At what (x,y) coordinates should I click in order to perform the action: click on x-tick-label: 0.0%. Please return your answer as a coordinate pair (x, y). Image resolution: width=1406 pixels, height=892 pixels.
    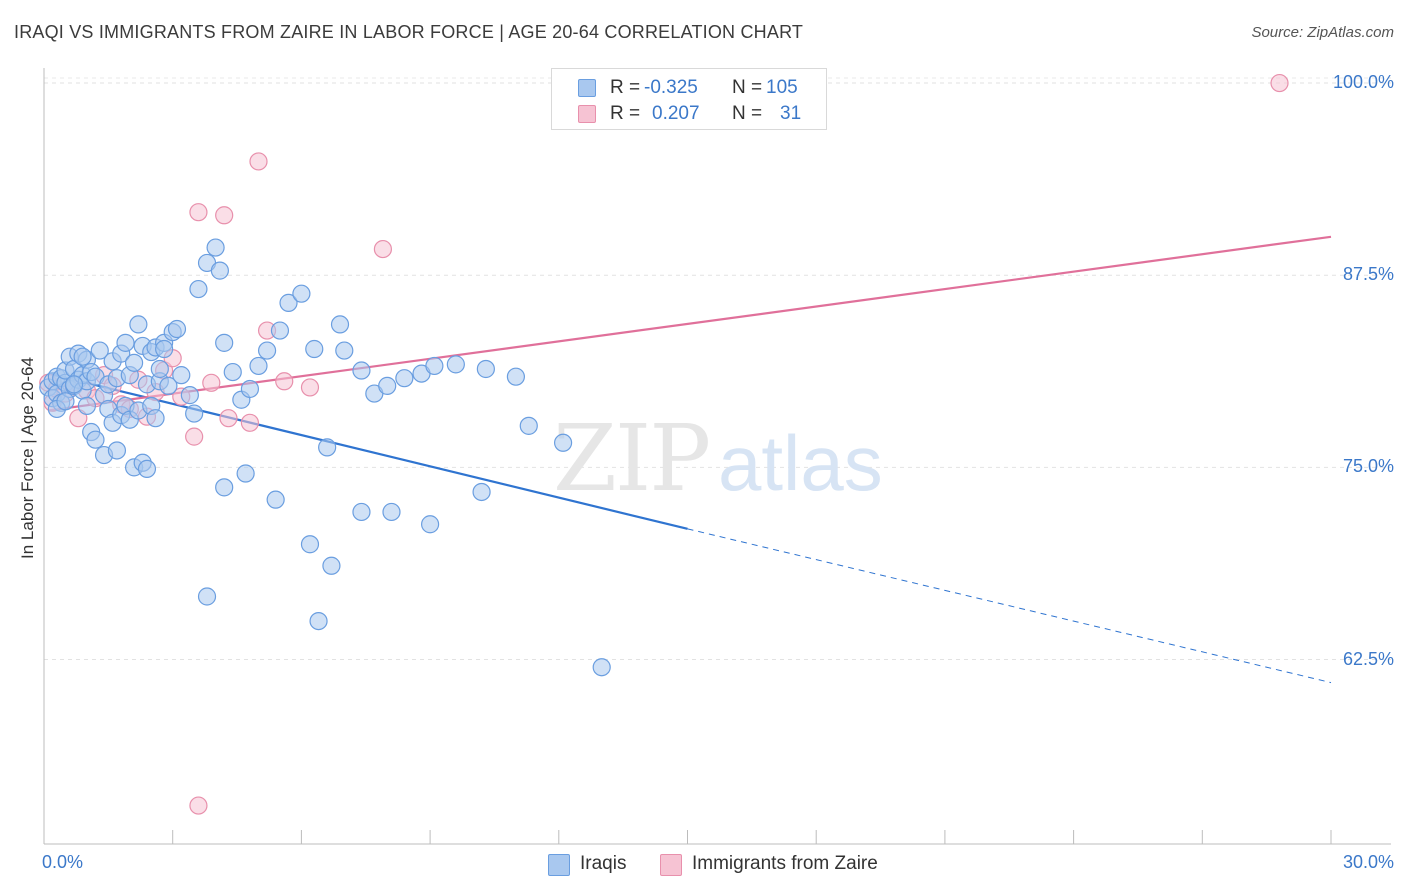
    Looking at the image, I should click on (63, 862).